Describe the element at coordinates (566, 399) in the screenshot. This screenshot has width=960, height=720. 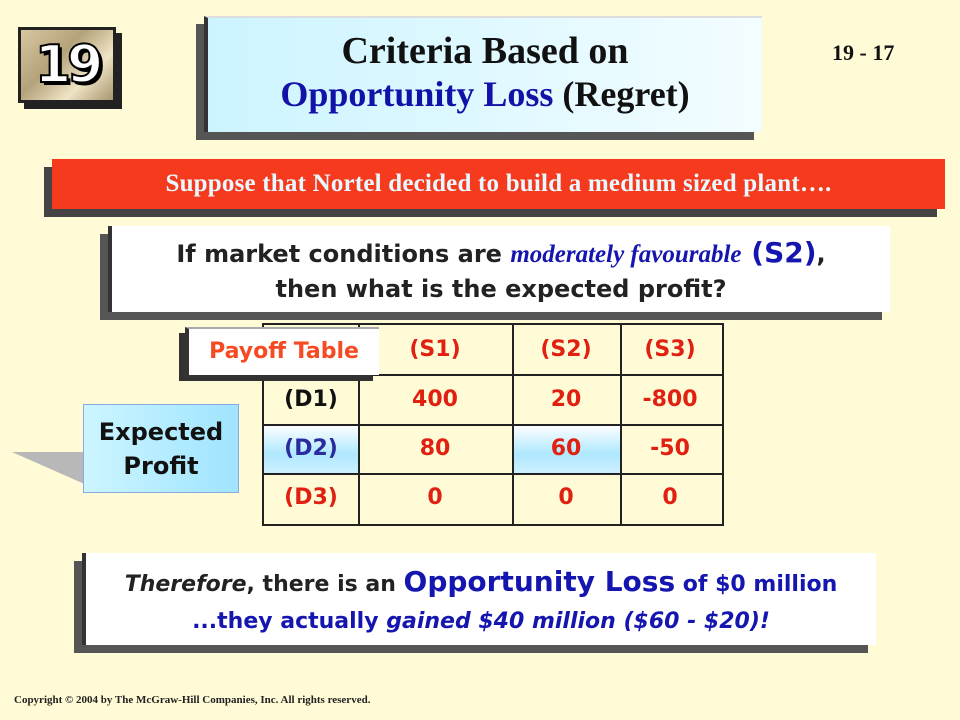
I see `cell-d1-s2: 20` at that location.